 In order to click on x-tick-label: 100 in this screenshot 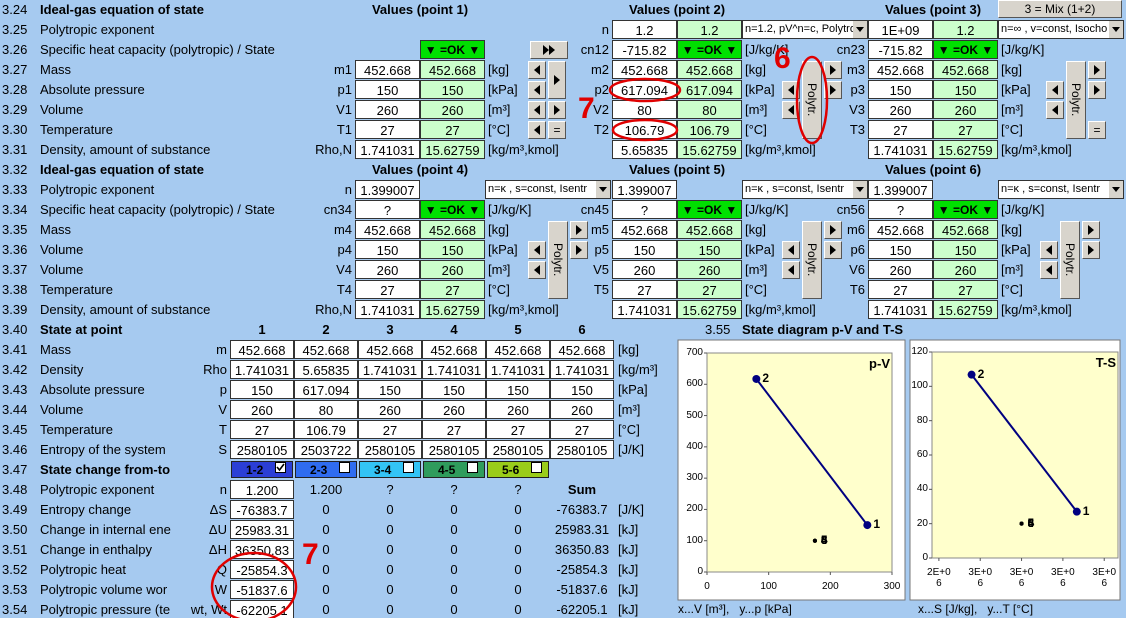, I will do `click(768, 586)`.